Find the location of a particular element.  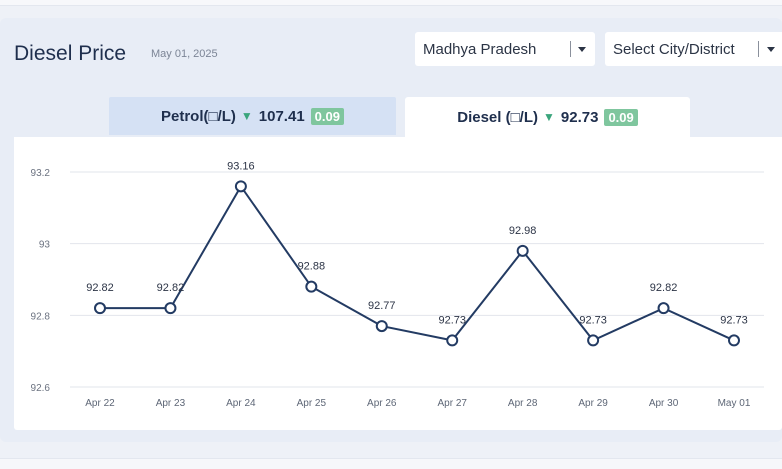

data-label: 92.98 is located at coordinates (523, 231).